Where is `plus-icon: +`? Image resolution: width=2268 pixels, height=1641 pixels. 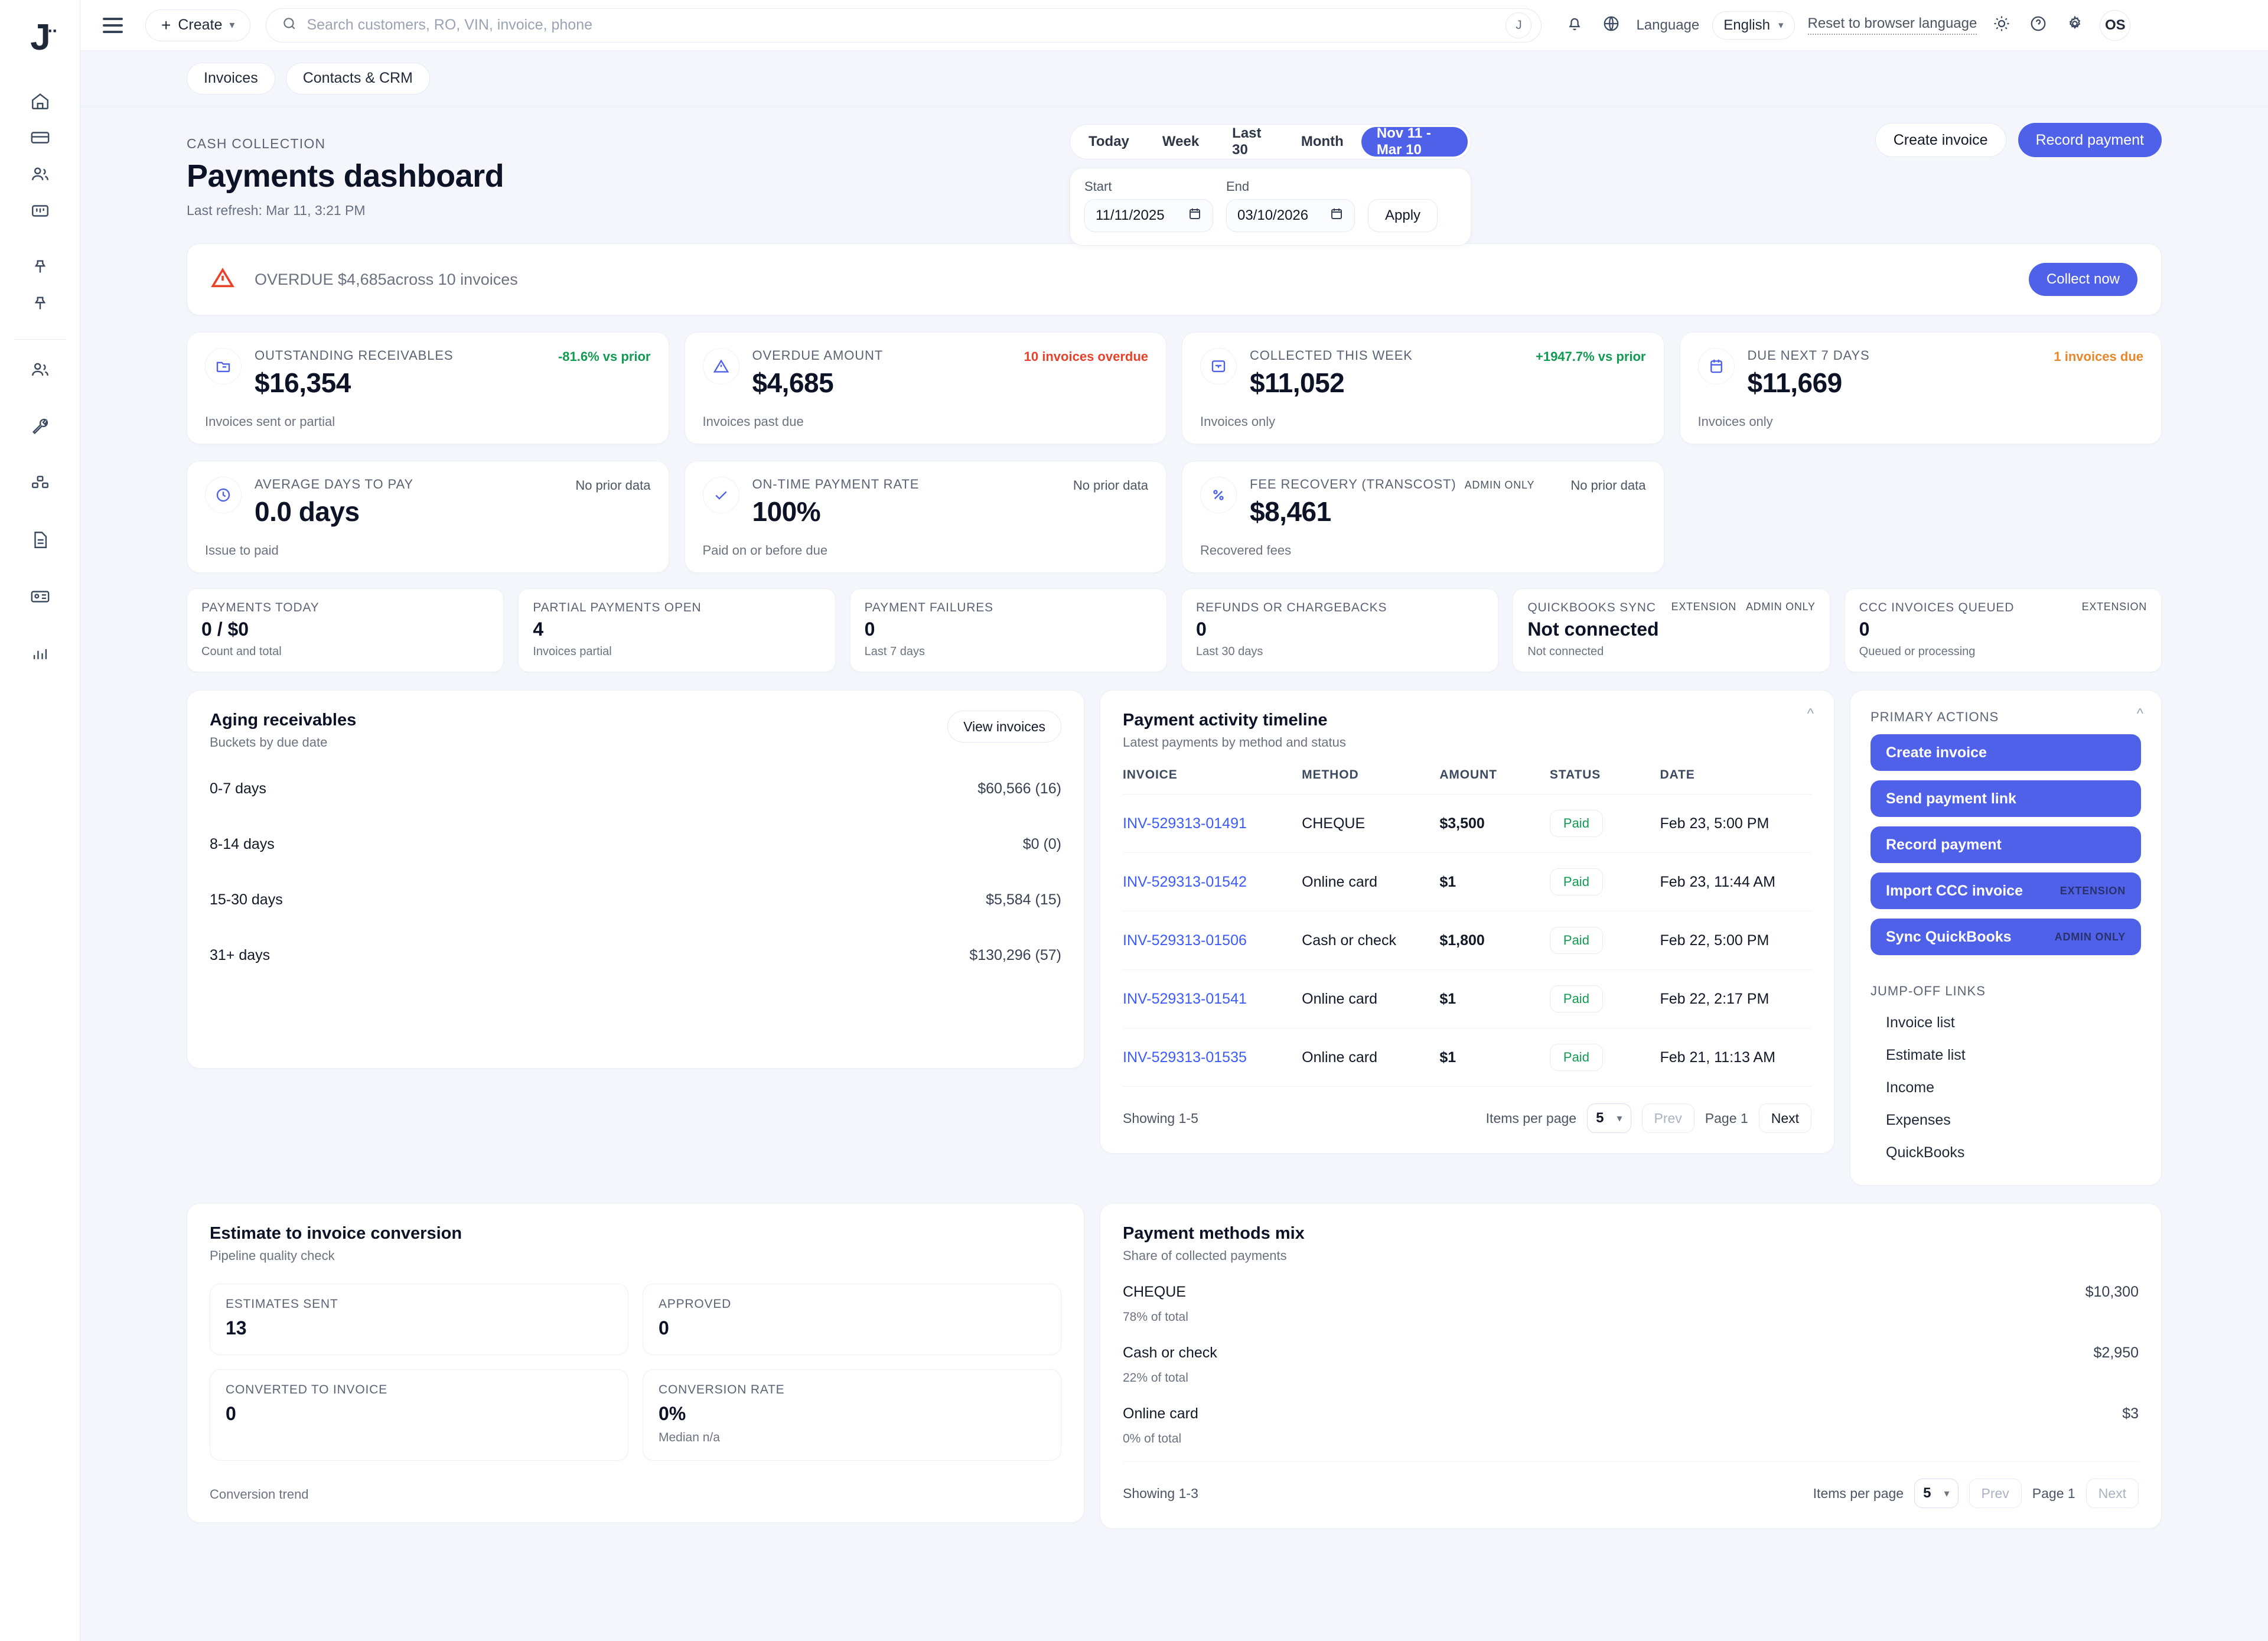 plus-icon: + is located at coordinates (166, 24).